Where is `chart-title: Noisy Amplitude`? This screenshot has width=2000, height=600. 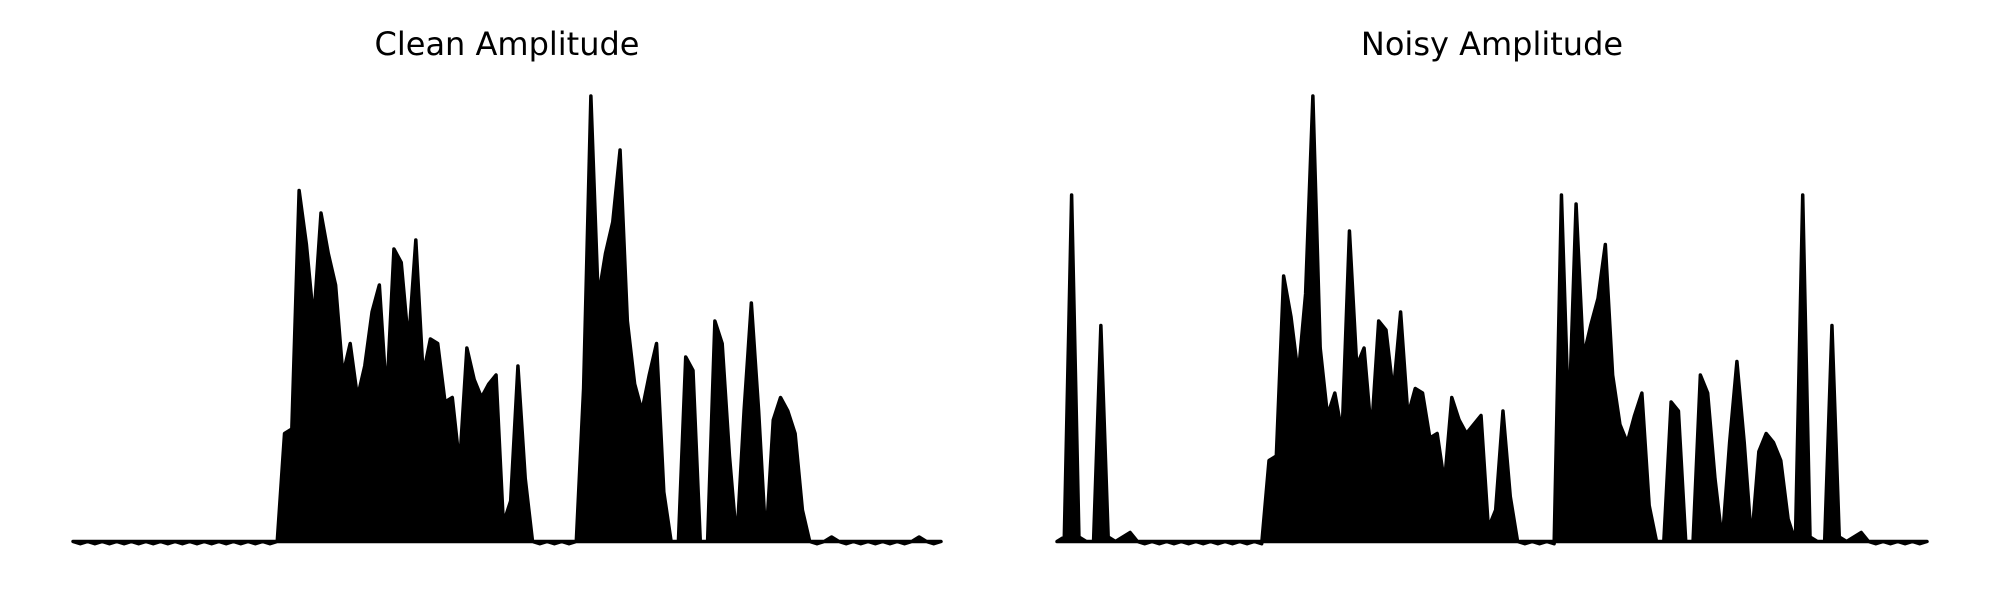 chart-title: Noisy Amplitude is located at coordinates (1492, 44).